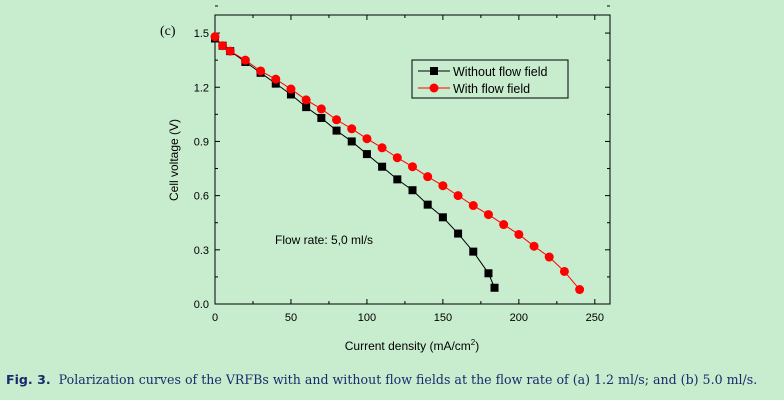 The width and height of the screenshot is (784, 400). I want to click on x-tick-label: 150, so click(443, 318).